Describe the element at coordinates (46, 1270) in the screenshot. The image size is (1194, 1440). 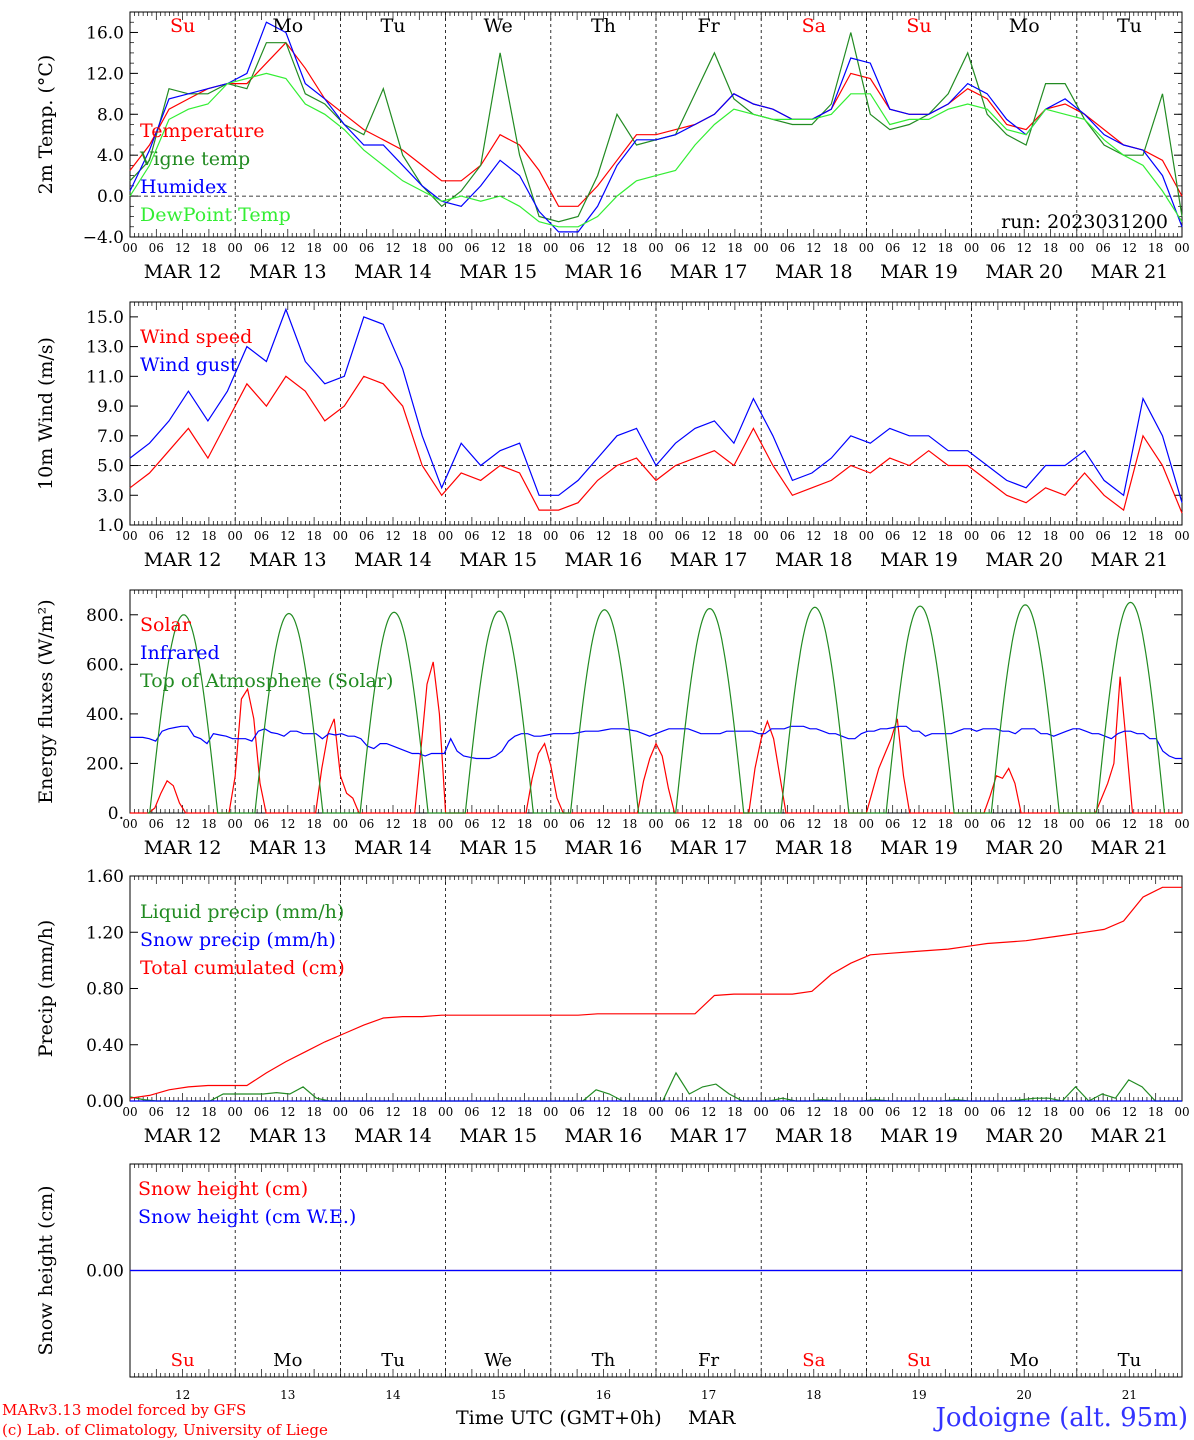
I see `y-axis-label: Snow height (cm)` at that location.